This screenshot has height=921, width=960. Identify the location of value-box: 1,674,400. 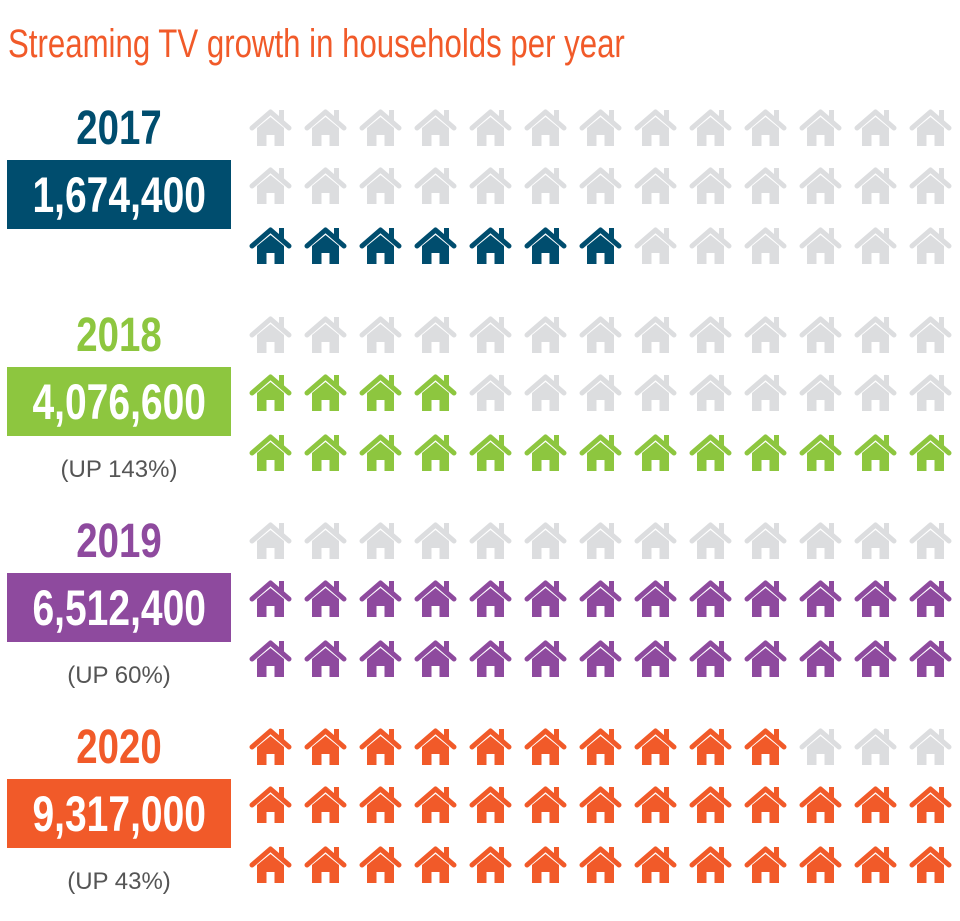
(119, 194).